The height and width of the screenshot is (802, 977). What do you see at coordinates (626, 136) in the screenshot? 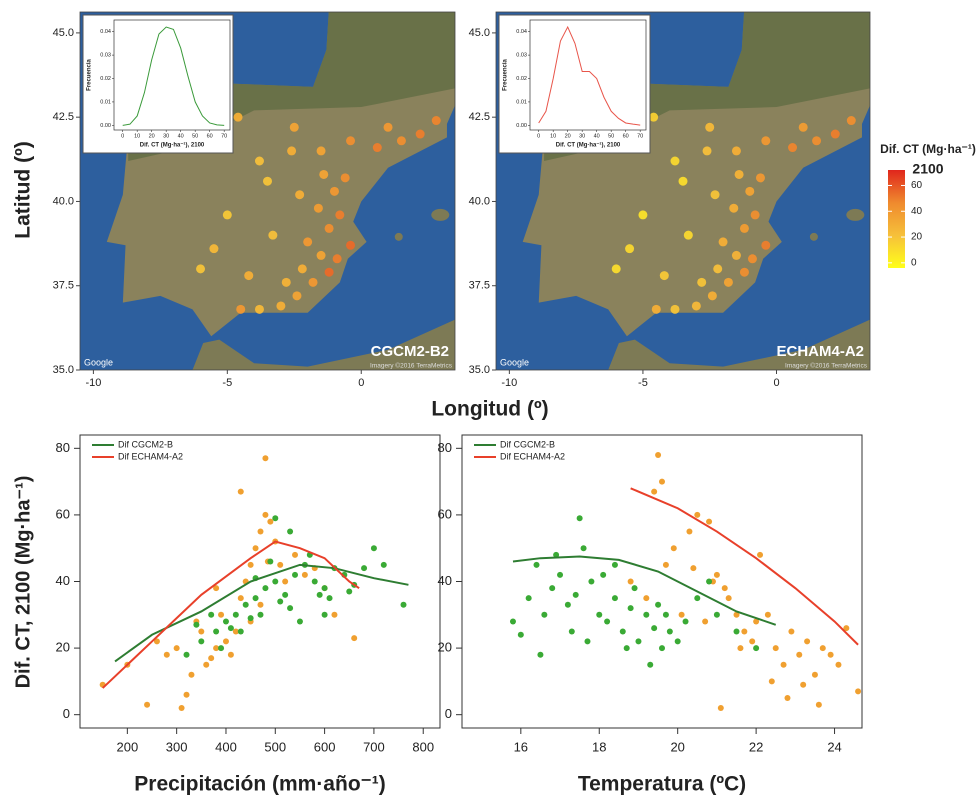
I see `x-tick-label: 60` at bounding box center [626, 136].